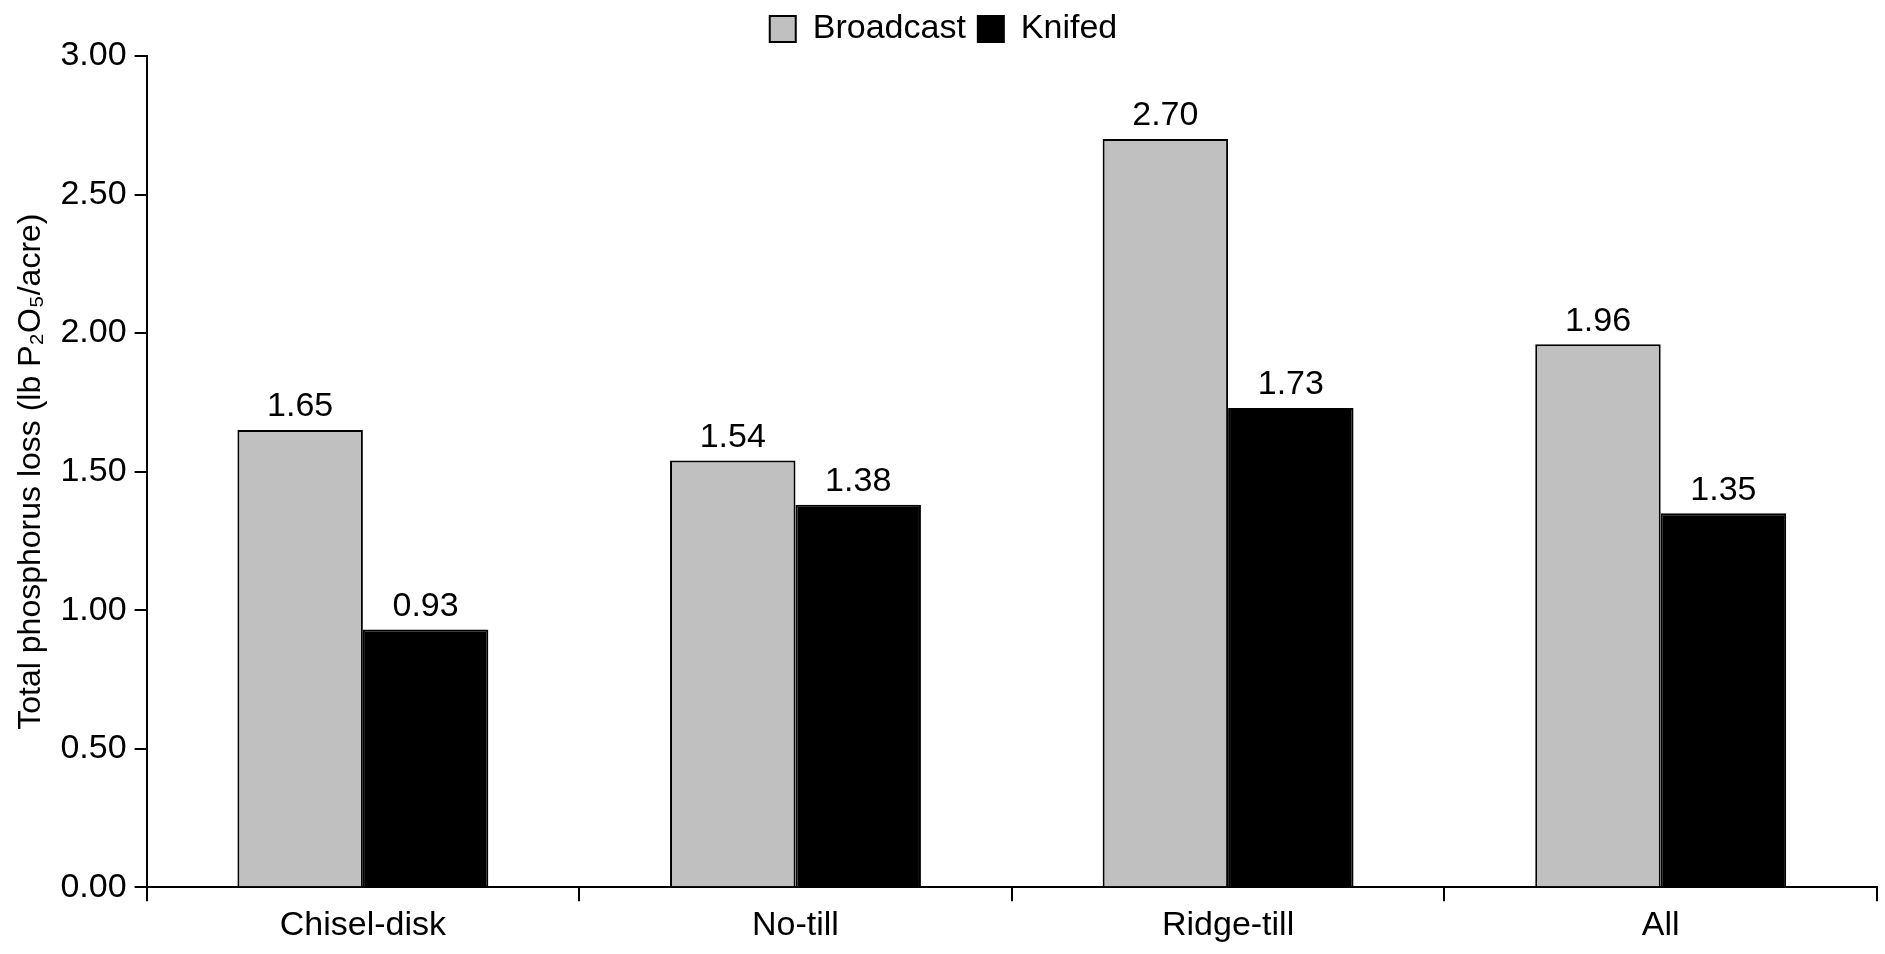 The height and width of the screenshot is (954, 1885). What do you see at coordinates (1723, 487) in the screenshot?
I see `data-label: 1.35` at bounding box center [1723, 487].